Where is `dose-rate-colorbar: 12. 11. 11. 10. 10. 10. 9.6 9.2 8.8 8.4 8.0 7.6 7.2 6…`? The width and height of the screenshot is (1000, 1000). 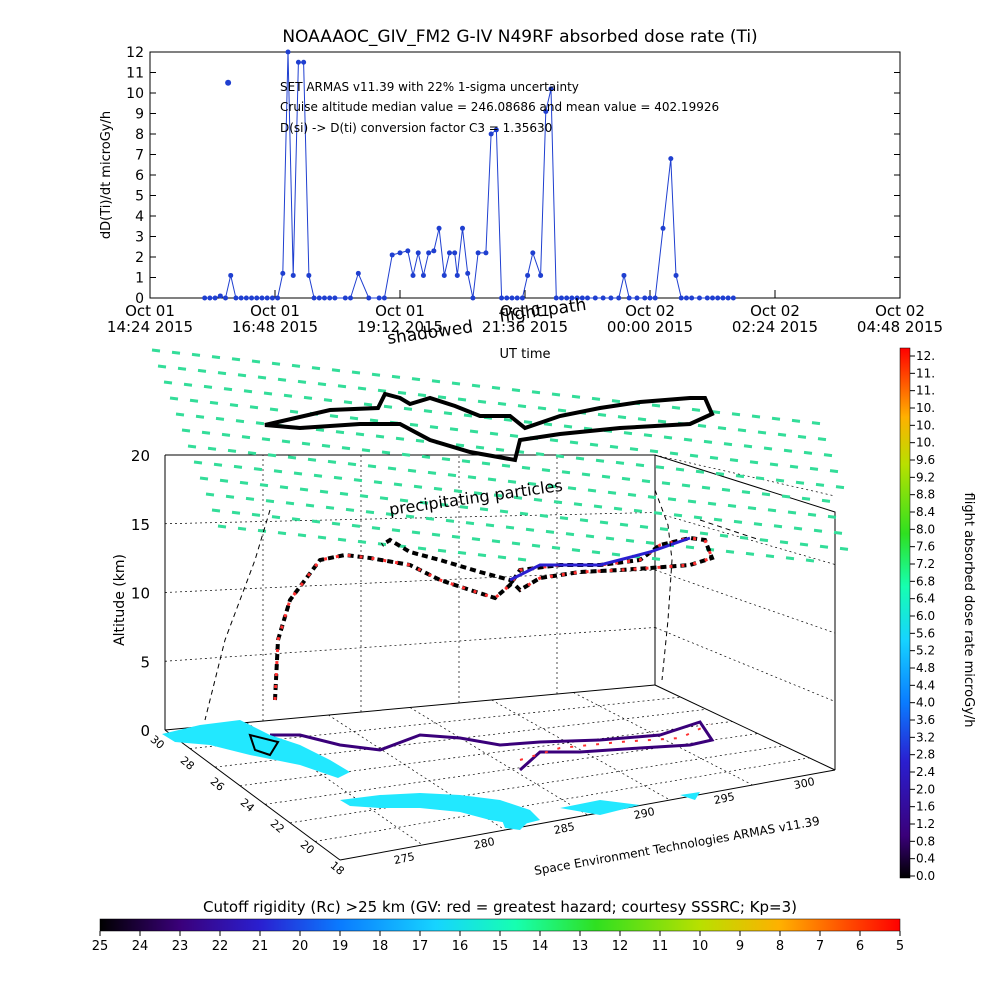 dose-rate-colorbar: 12. 11. 11. 10. 10. 10. 9.6 9.2 8.8 8.4 8.0 7.6 7.2 6… is located at coordinates (937, 615).